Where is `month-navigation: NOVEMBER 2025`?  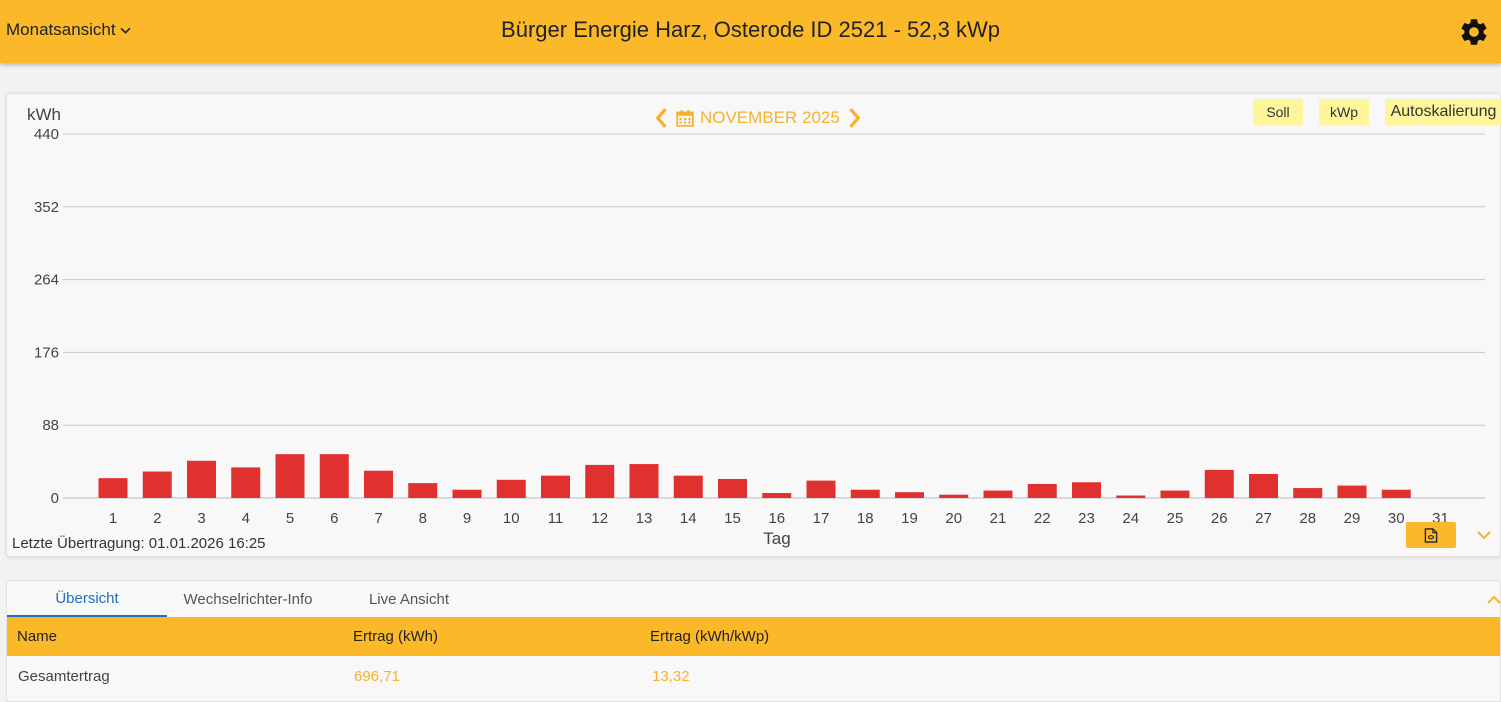 month-navigation: NOVEMBER 2025 is located at coordinates (758, 118).